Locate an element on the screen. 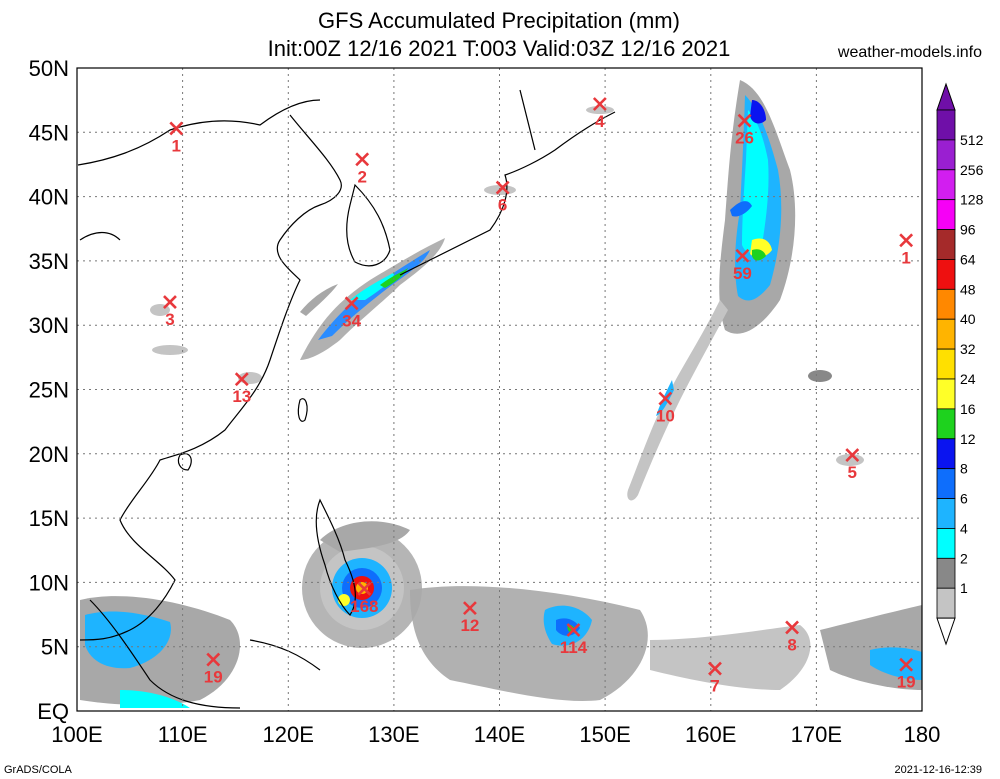  station-marker: 26 is located at coordinates (744, 130).